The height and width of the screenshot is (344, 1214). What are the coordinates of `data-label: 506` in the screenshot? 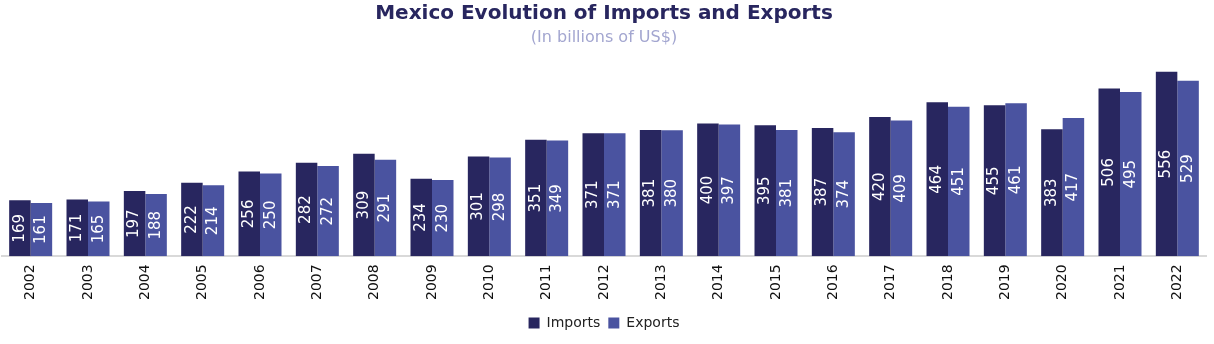 It's located at (1108, 172).